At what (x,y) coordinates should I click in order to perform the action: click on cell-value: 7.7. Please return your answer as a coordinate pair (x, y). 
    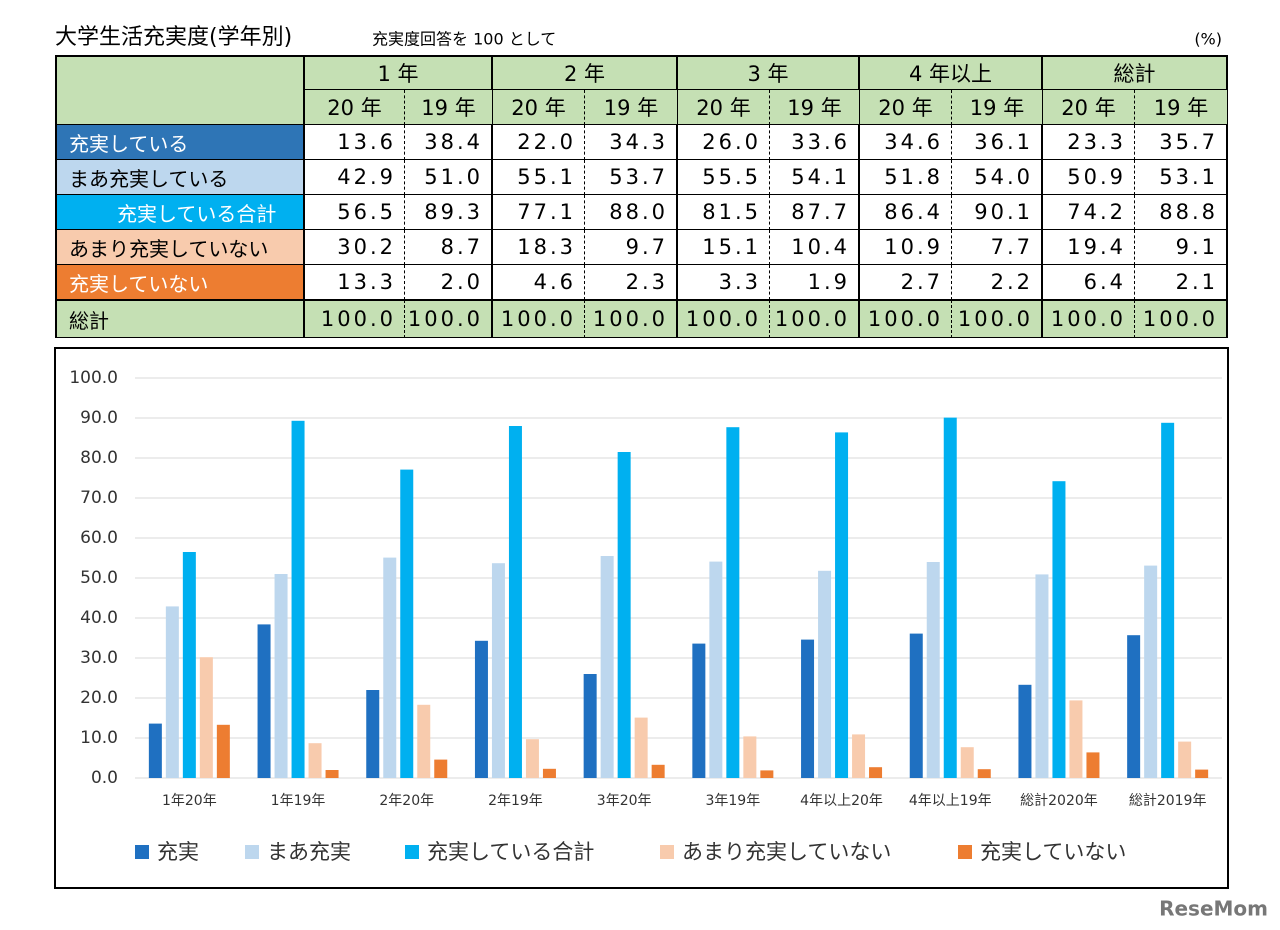
    Looking at the image, I should click on (997, 247).